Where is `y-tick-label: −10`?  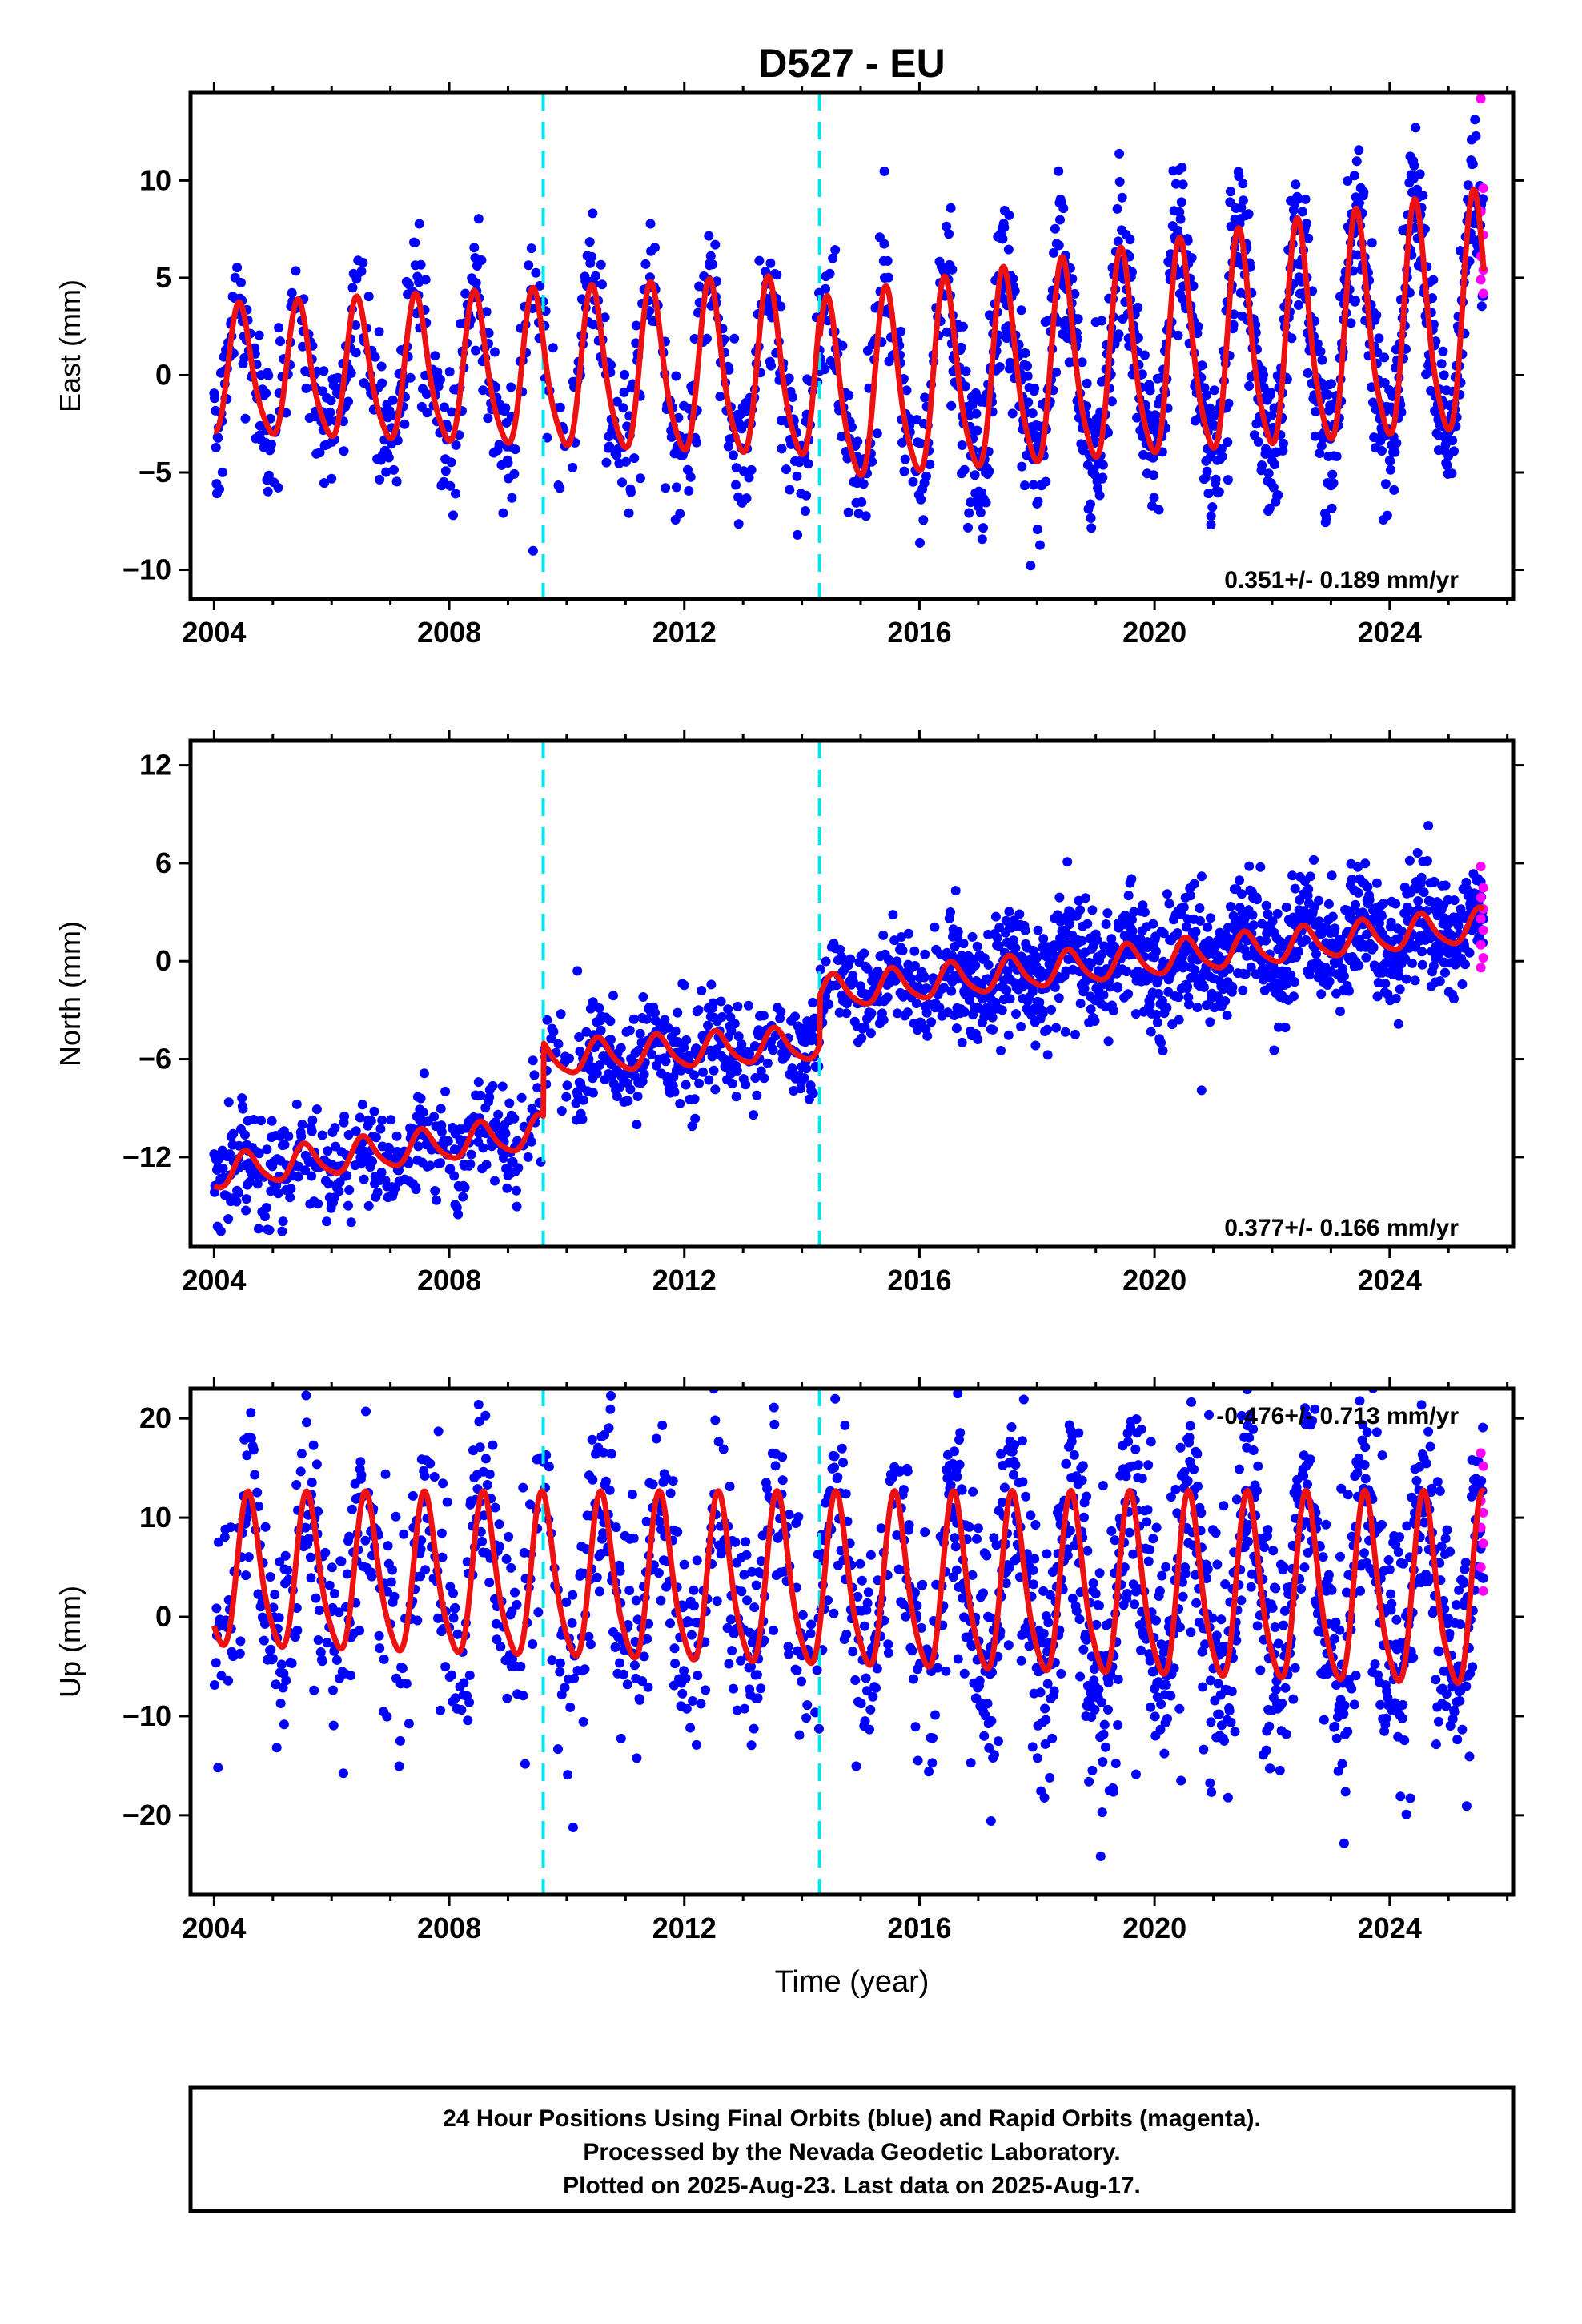 y-tick-label: −10 is located at coordinates (146, 569).